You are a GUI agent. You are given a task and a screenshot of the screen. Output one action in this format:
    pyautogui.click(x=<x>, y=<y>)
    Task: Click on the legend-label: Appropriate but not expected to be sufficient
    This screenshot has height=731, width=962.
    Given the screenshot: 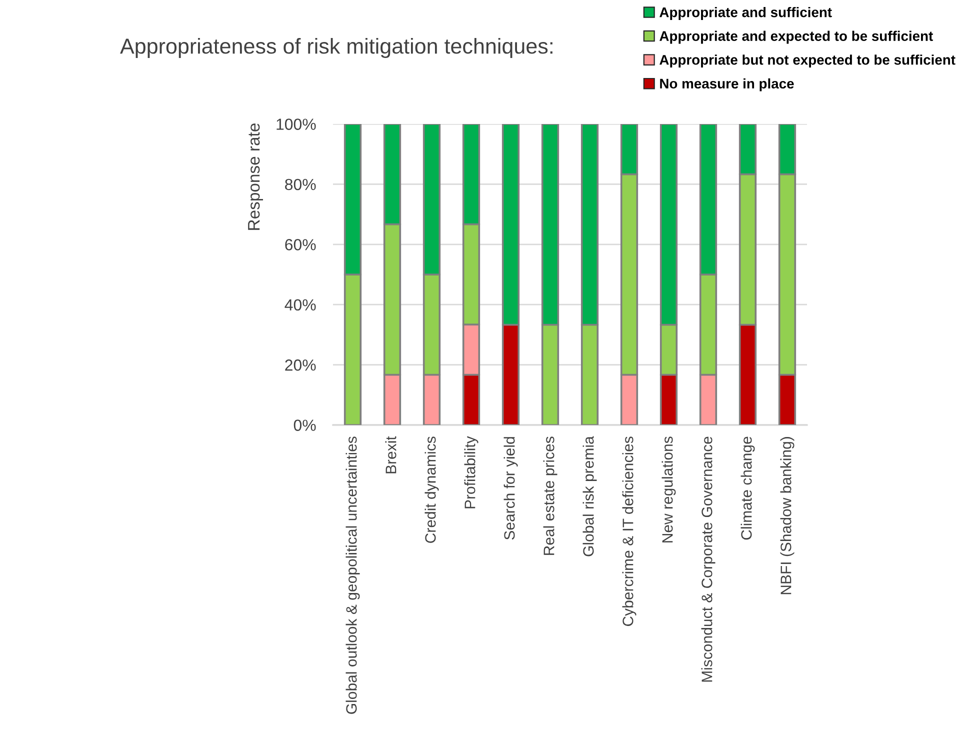 What is the action you would take?
    pyautogui.click(x=808, y=61)
    